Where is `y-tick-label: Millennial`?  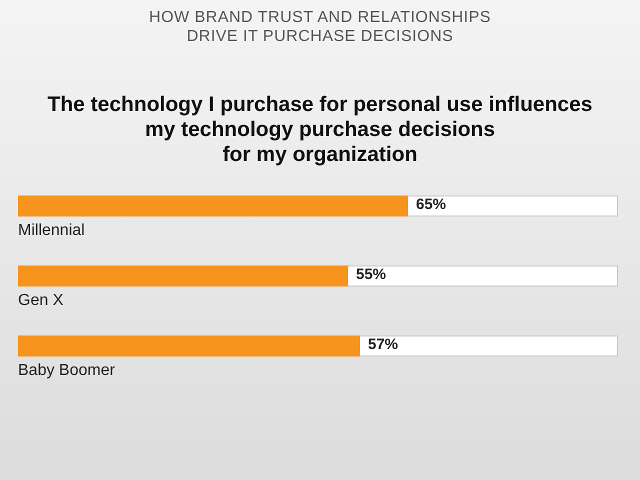
y-tick-label: Millennial is located at coordinates (51, 230).